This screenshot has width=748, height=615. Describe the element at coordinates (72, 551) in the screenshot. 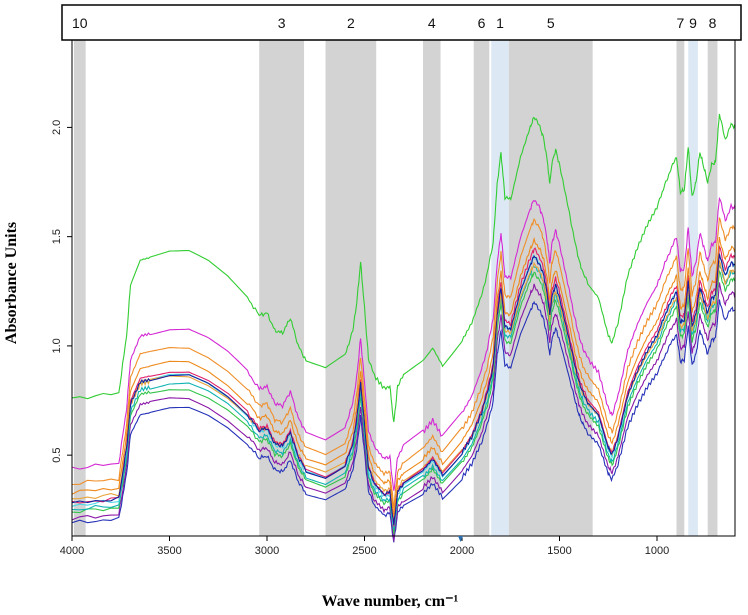

I see `x-tick-label: 4000` at that location.